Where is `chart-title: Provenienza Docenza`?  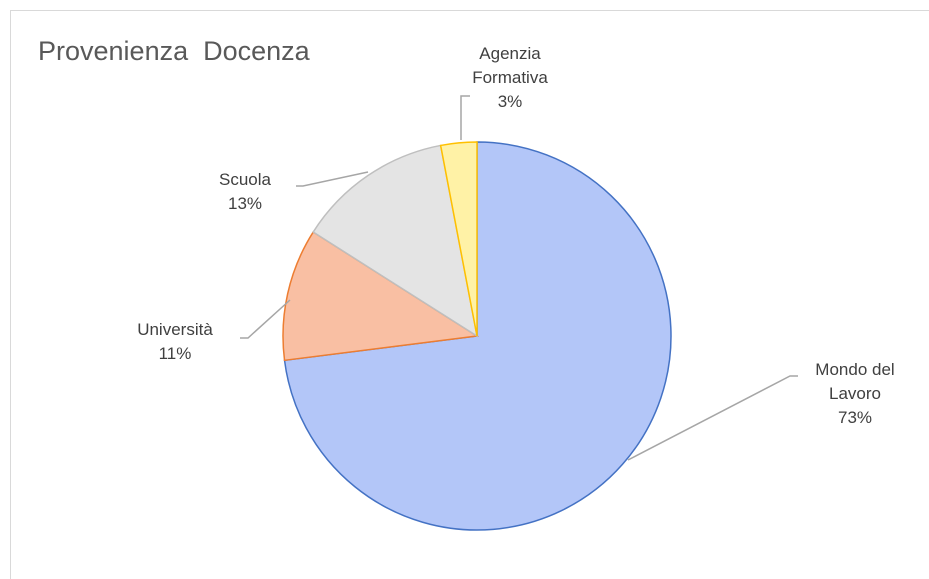
chart-title: Provenienza Docenza is located at coordinates (174, 51).